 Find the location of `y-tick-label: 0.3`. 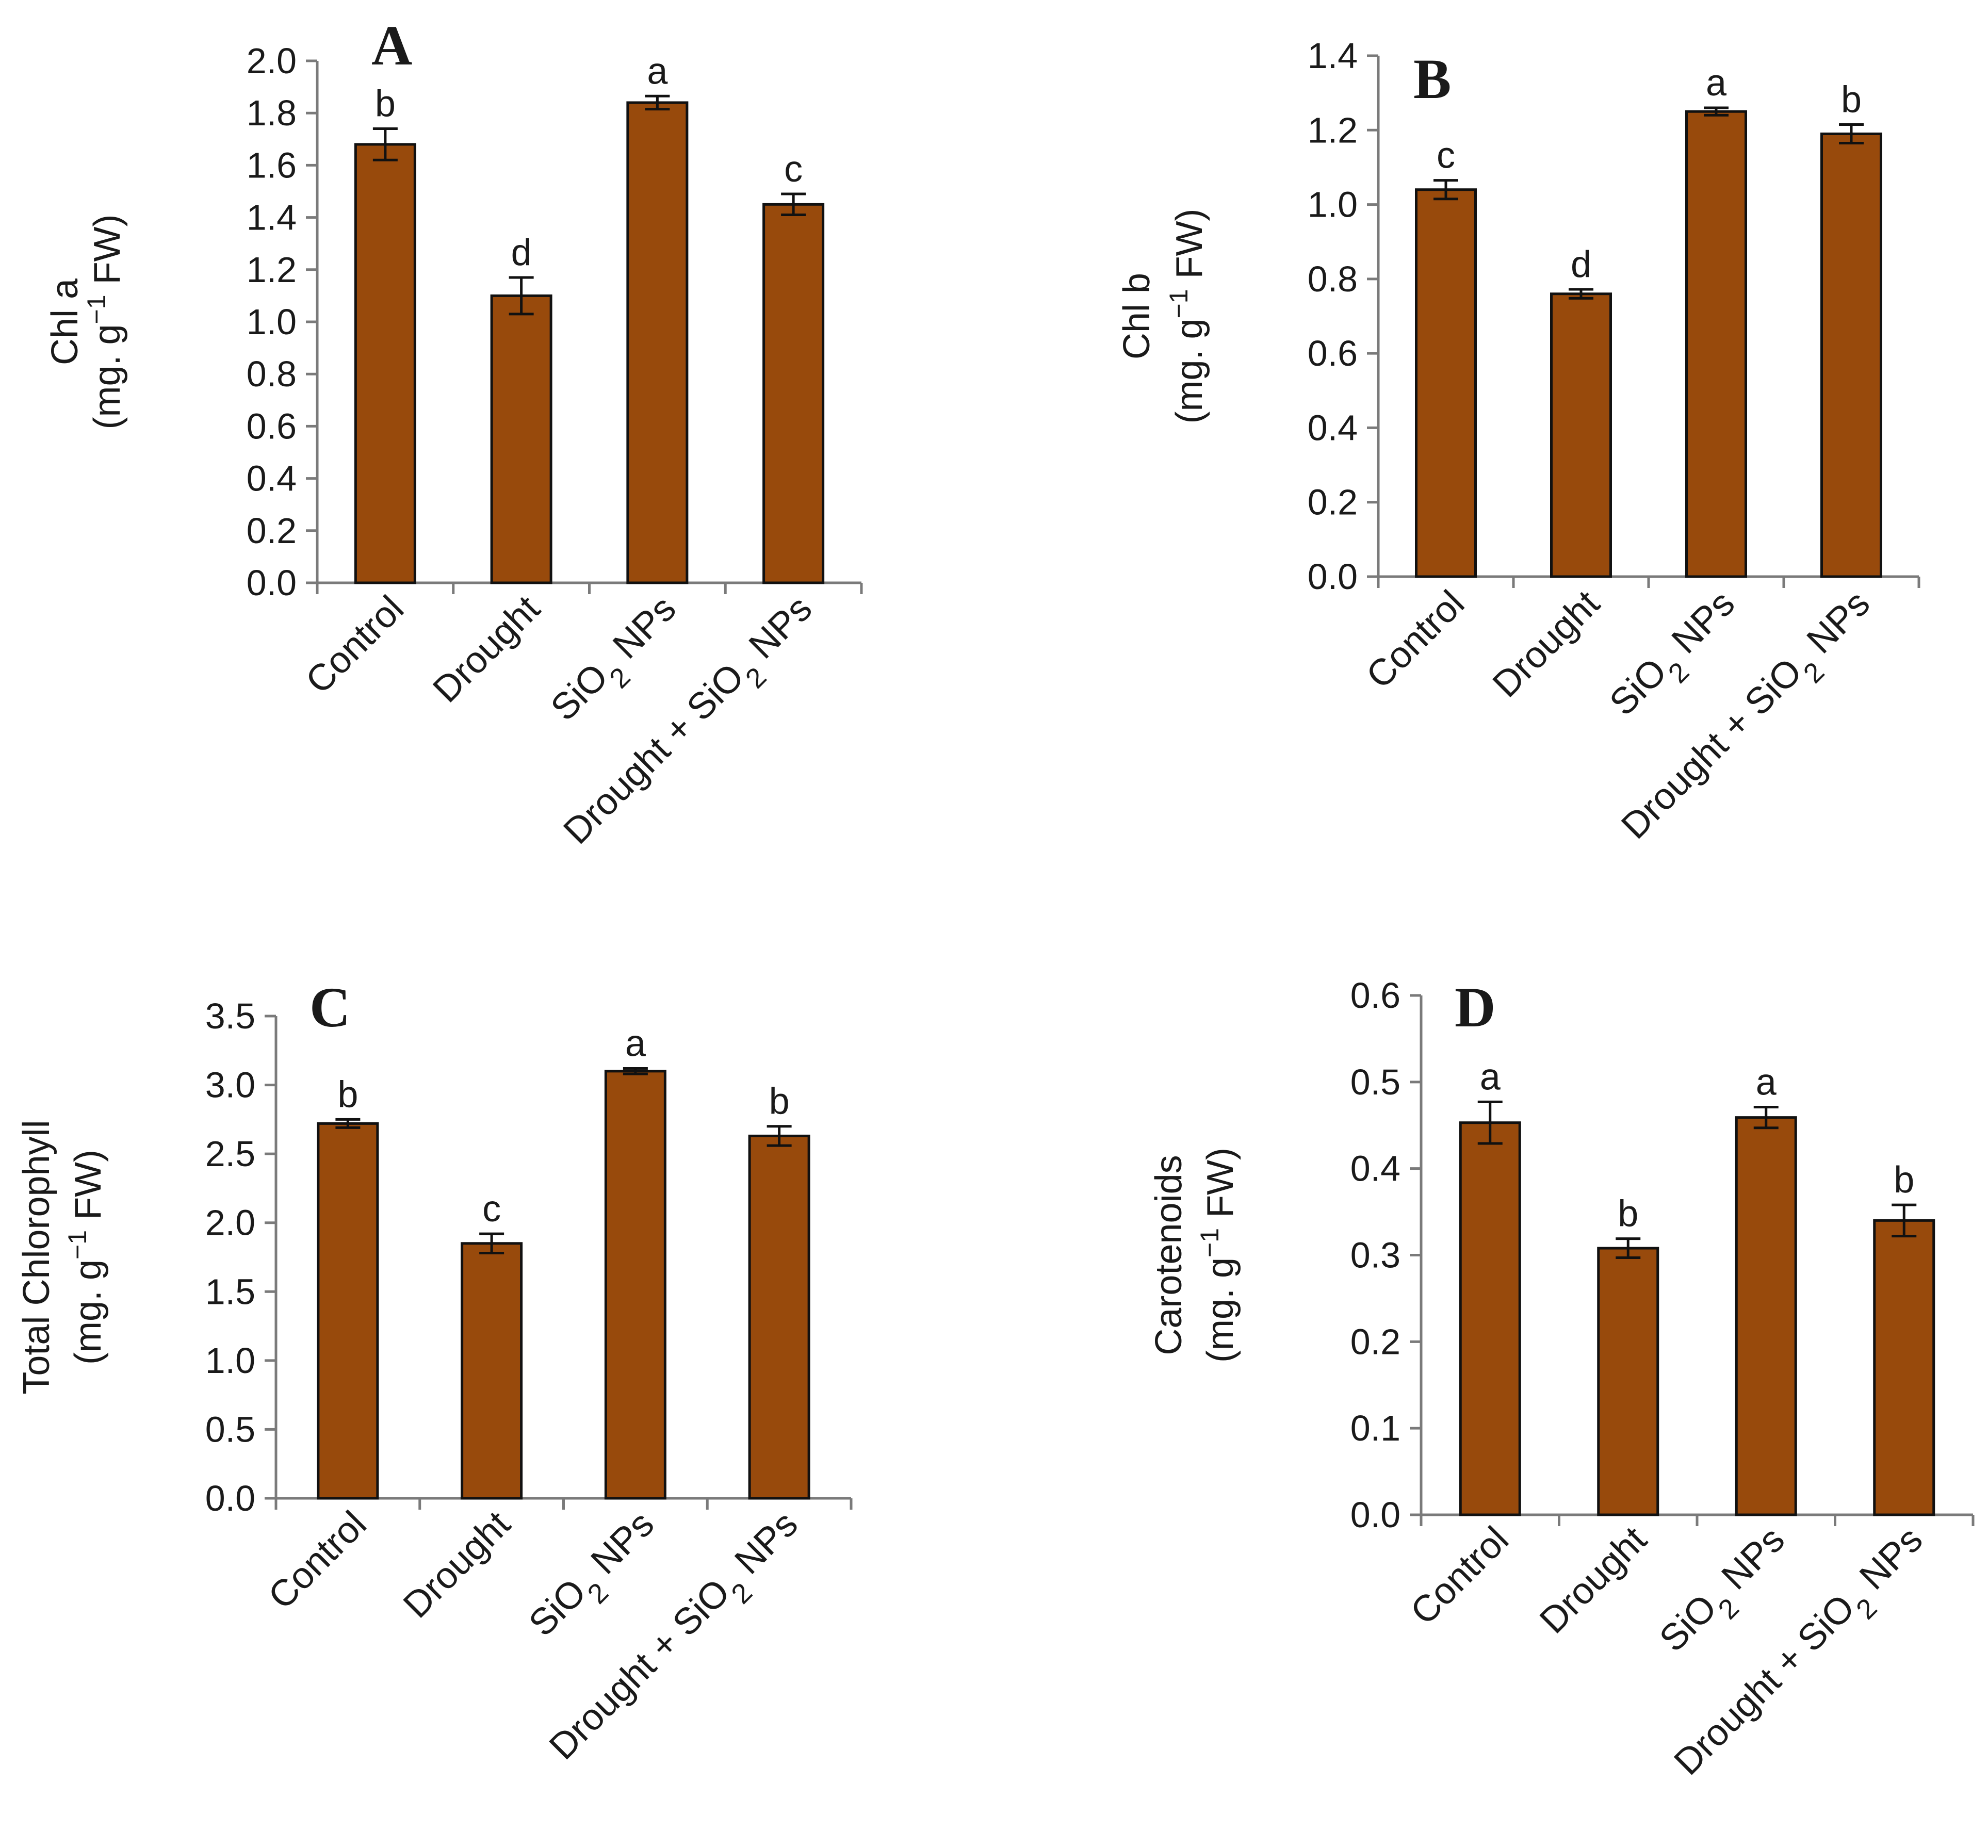

y-tick-label: 0.3 is located at coordinates (1375, 1255).